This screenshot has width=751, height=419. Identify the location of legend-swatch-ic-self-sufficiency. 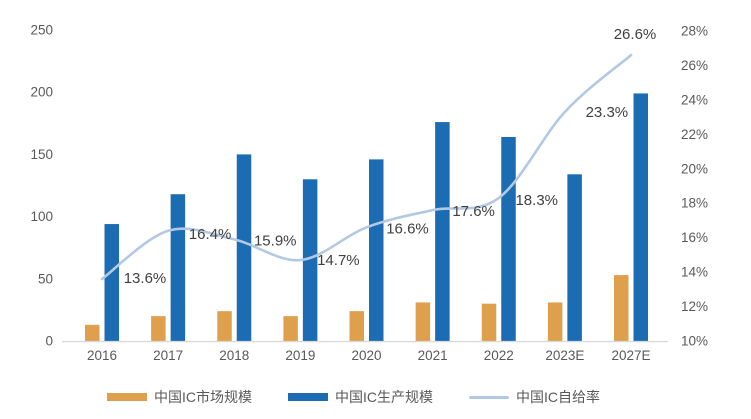
(489, 397).